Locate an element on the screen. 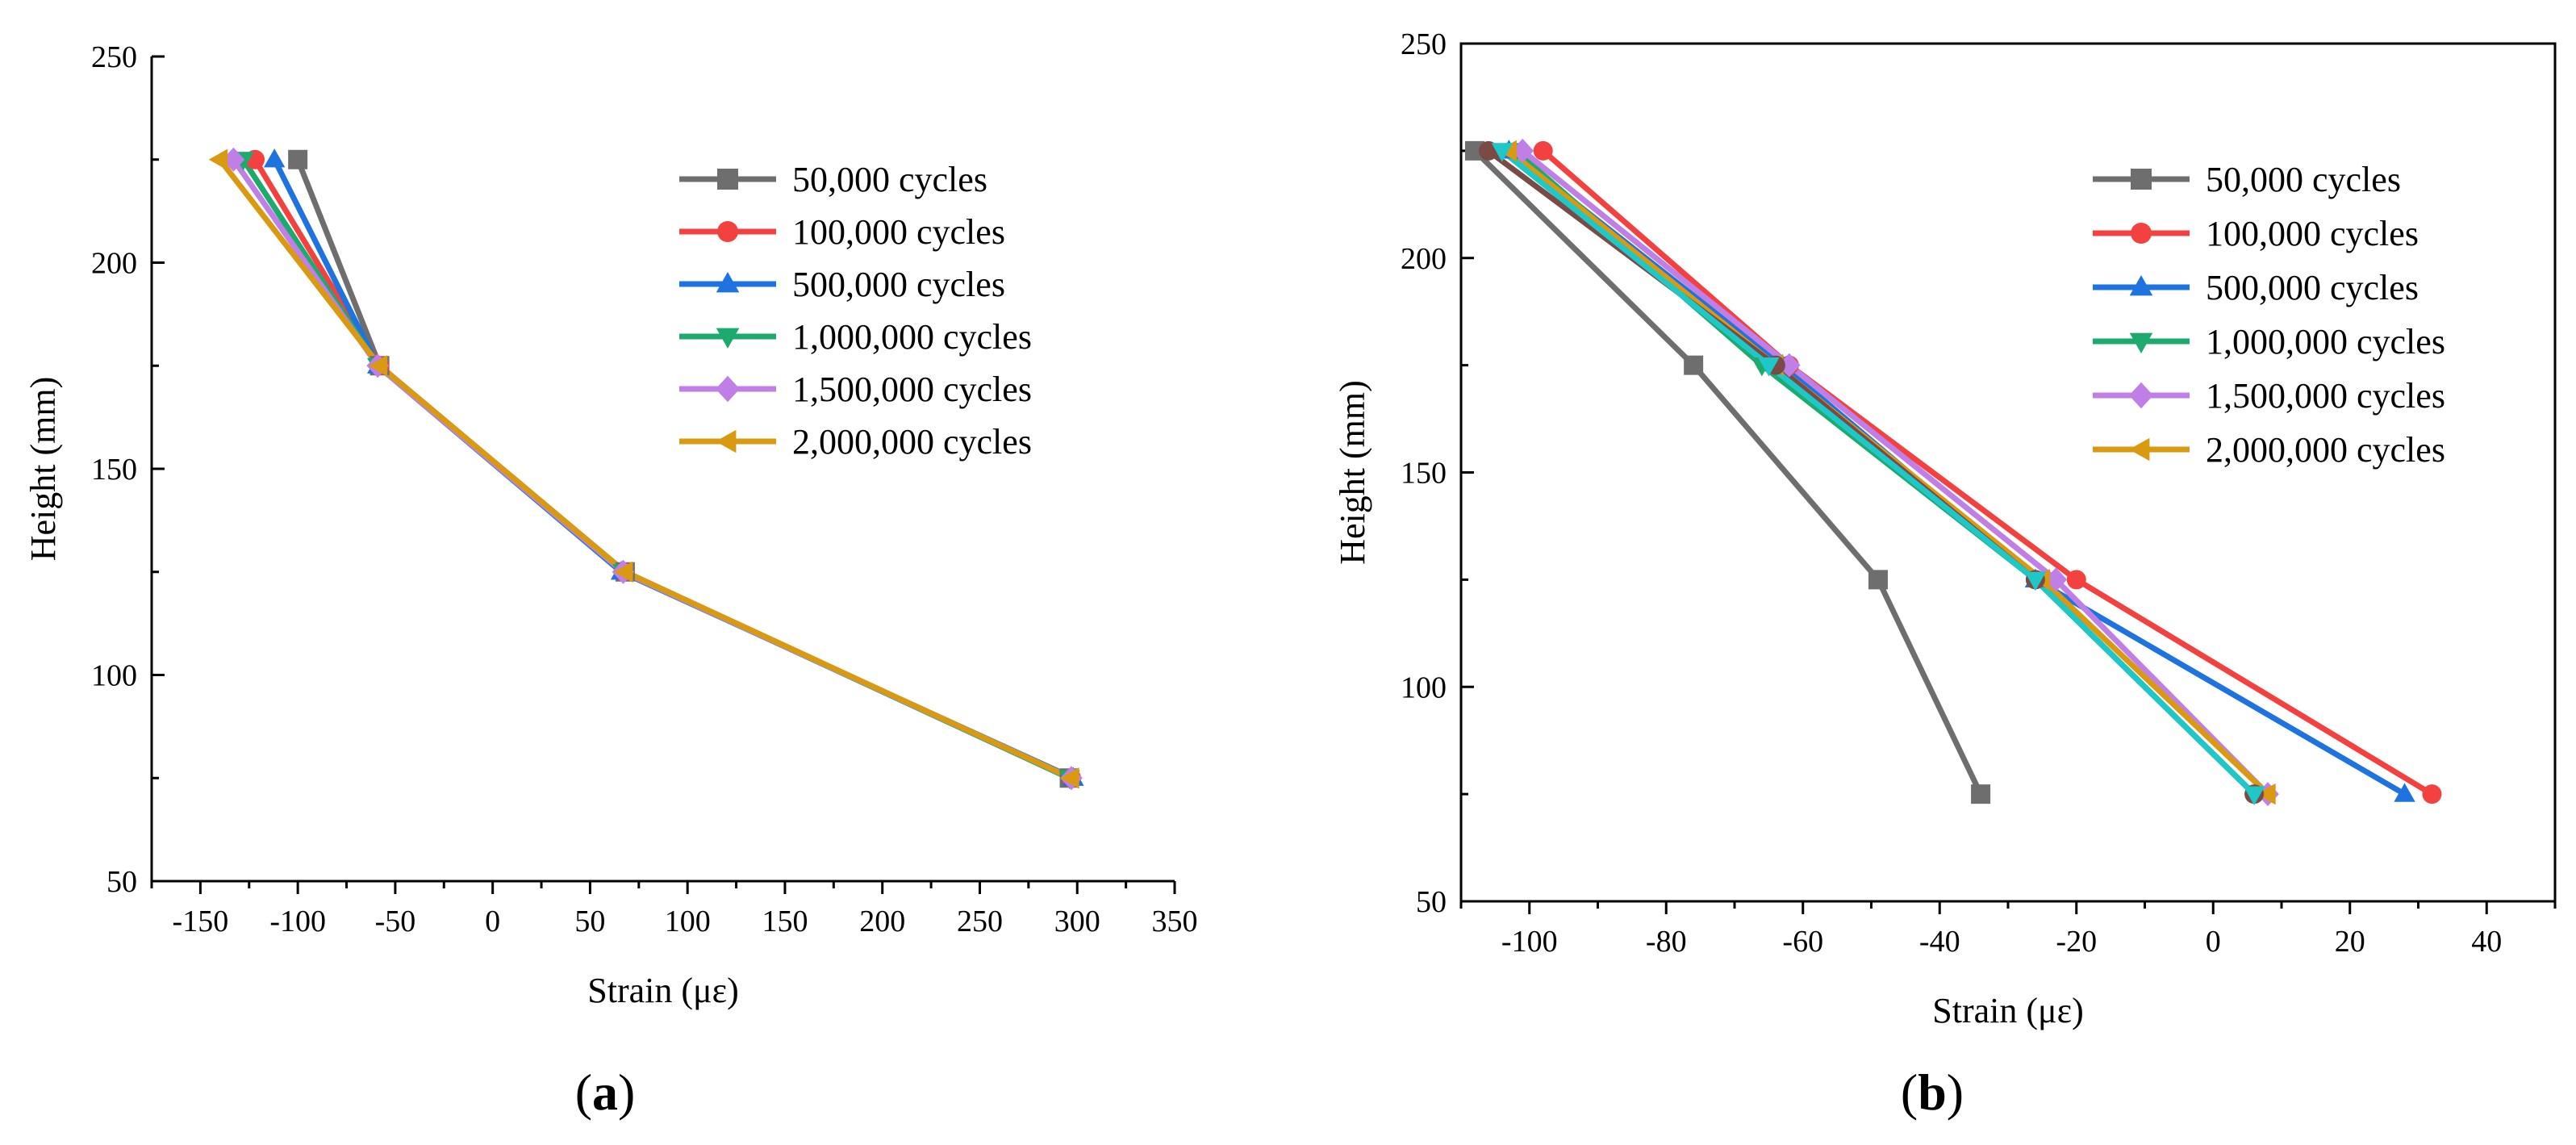  x-tick-label: 200 is located at coordinates (882, 921).